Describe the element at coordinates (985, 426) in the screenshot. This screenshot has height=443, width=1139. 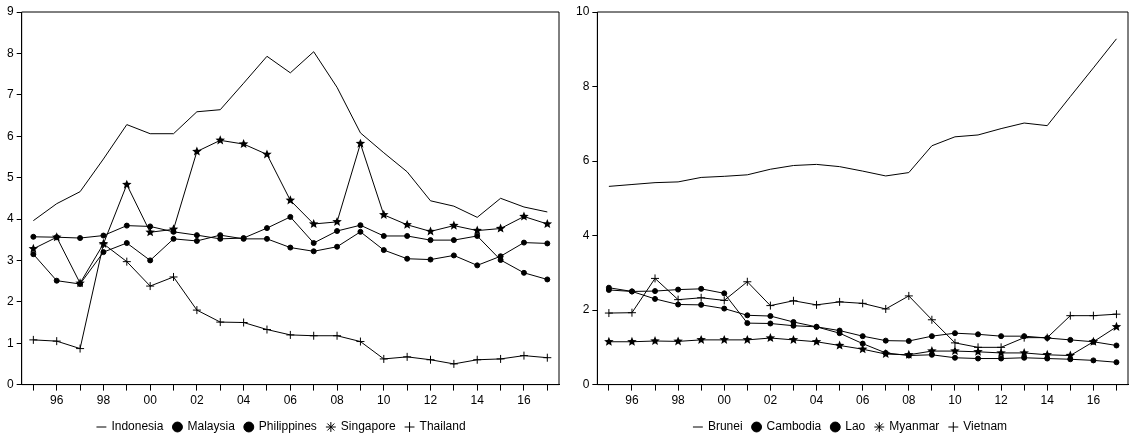
I see `legend-label: Vietnam` at that location.